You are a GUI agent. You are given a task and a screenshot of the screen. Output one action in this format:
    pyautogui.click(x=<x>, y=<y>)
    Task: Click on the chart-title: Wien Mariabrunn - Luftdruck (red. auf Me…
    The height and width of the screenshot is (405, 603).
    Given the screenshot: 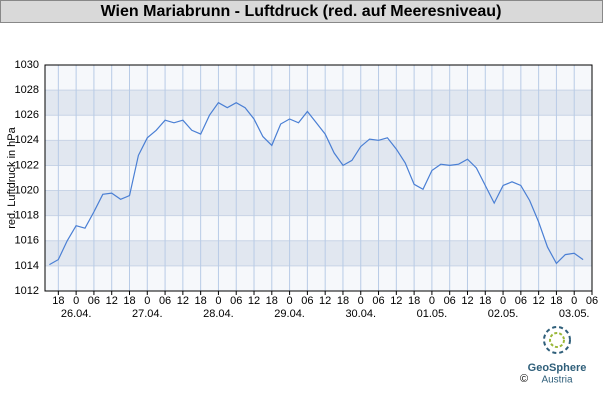 What is the action you would take?
    pyautogui.click(x=301, y=11)
    